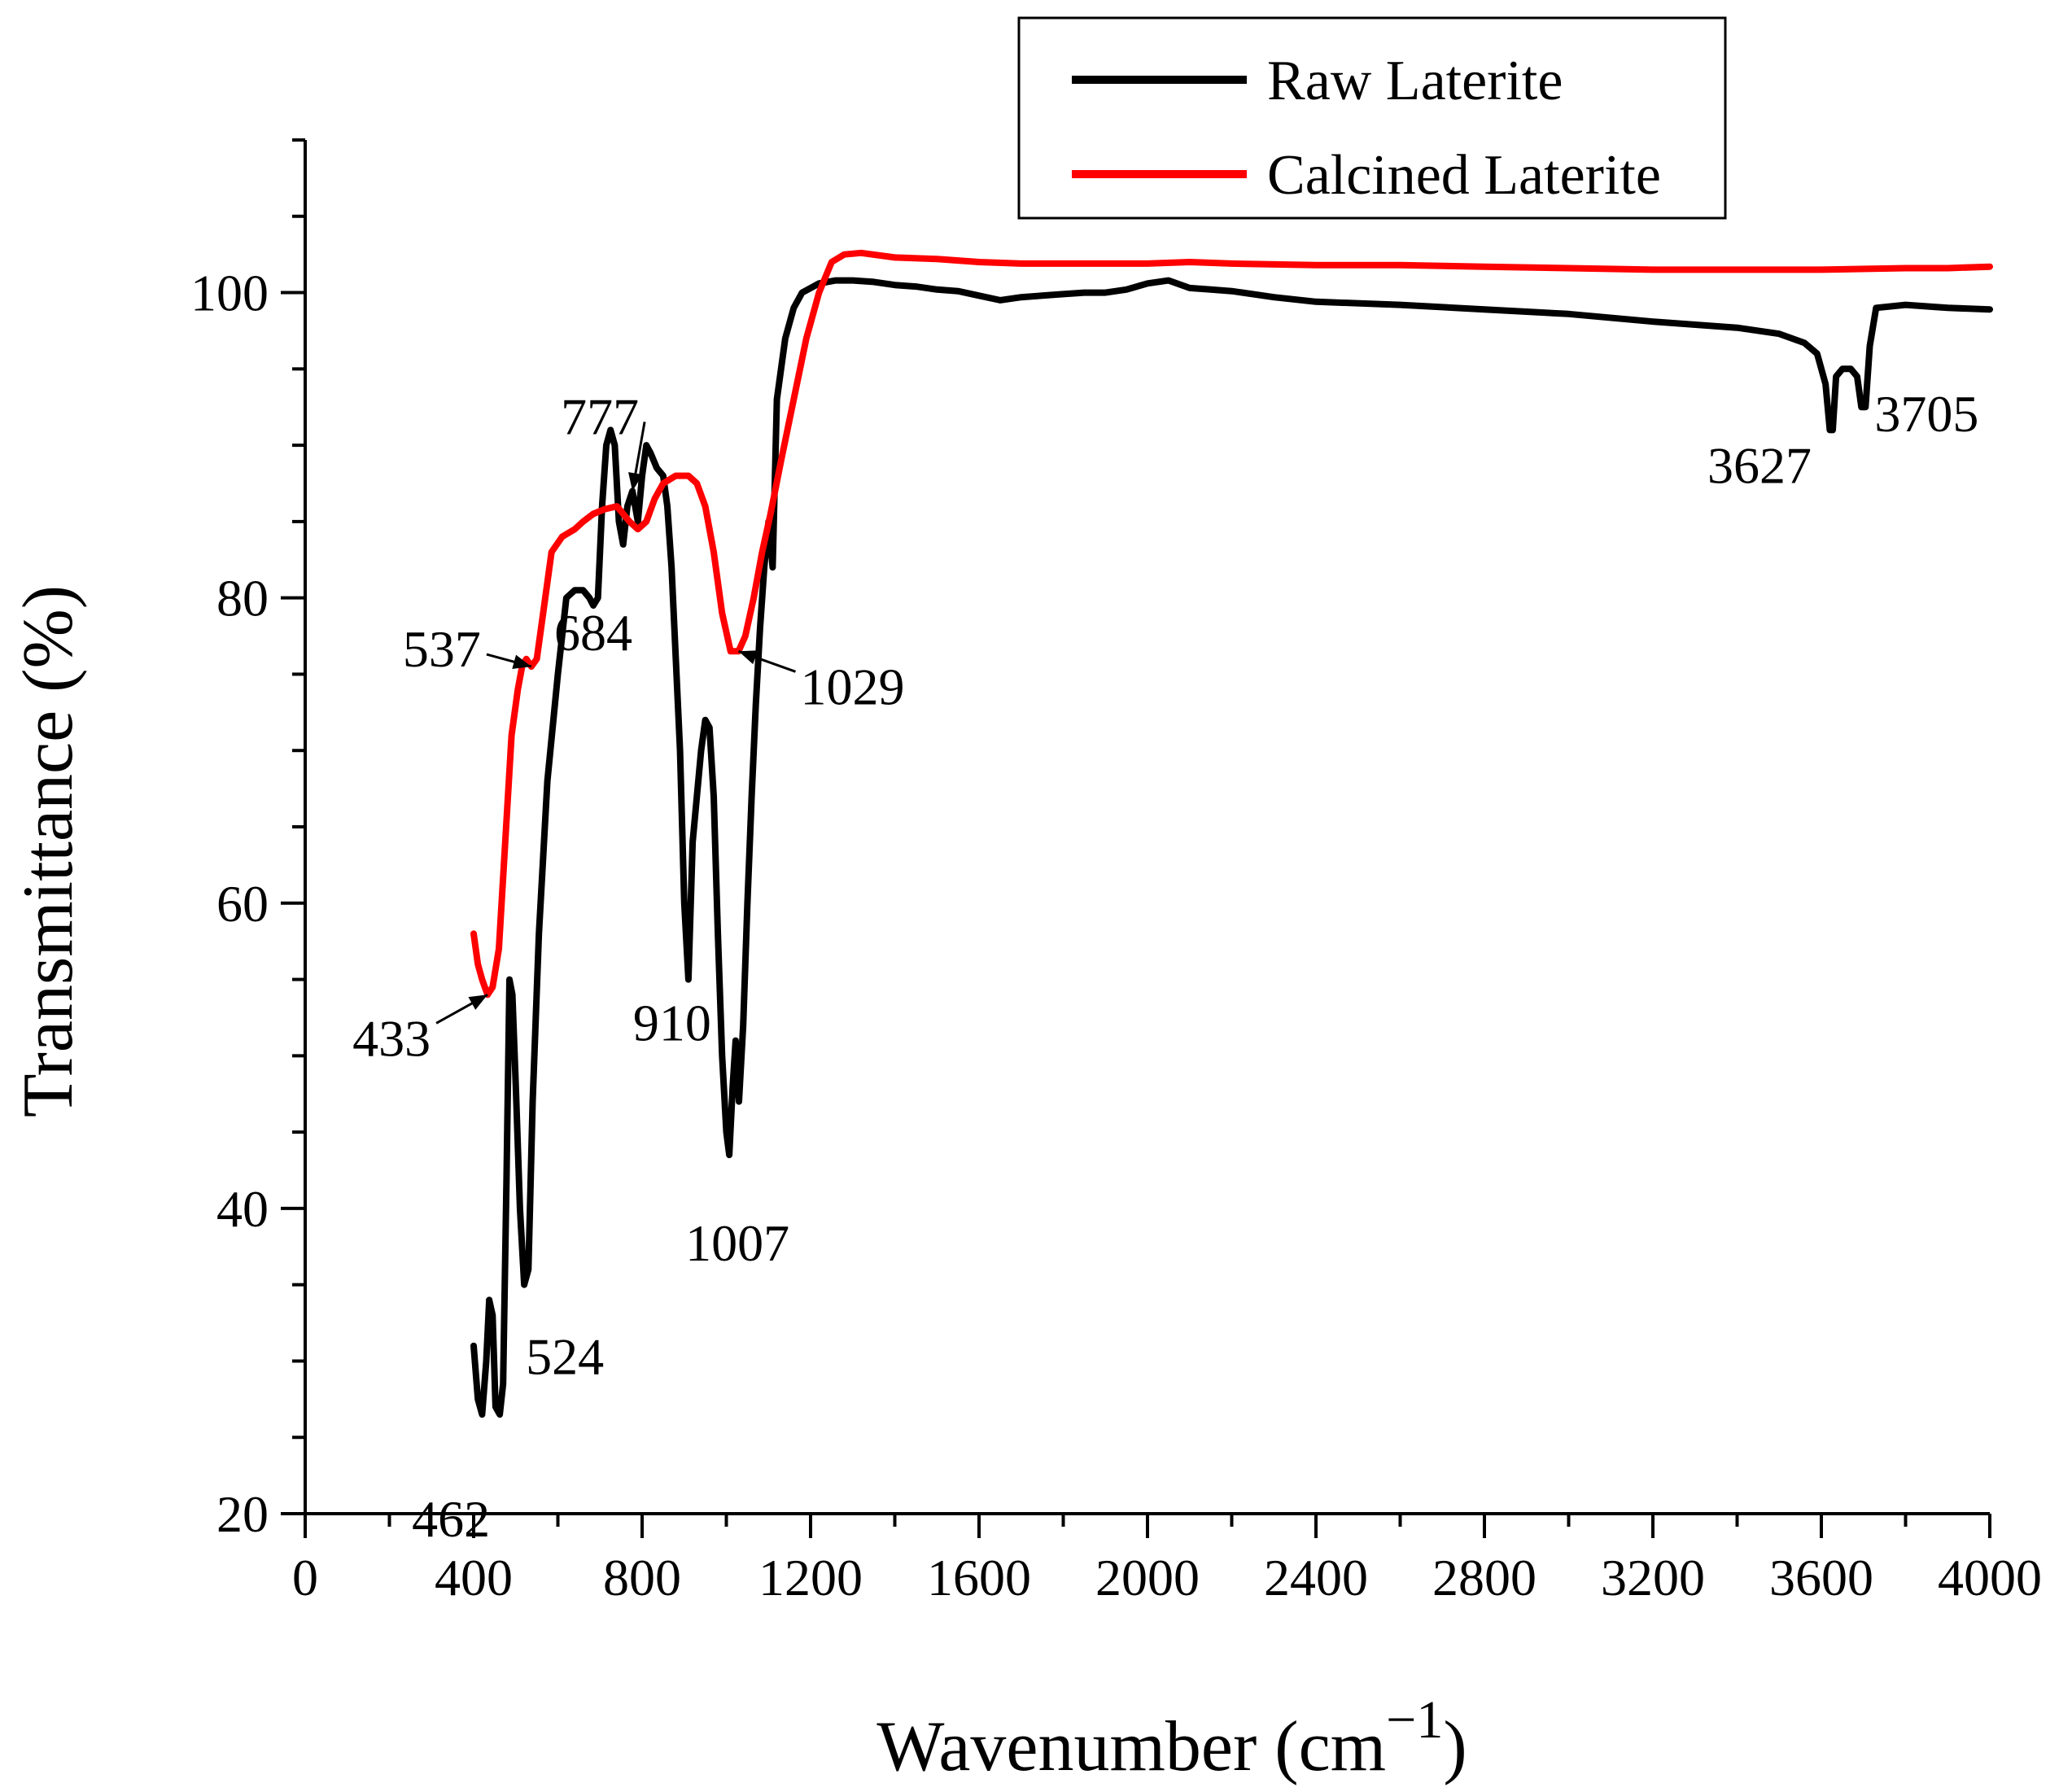  Describe the element at coordinates (451, 1519) in the screenshot. I see `peak-label-462: 462` at that location.